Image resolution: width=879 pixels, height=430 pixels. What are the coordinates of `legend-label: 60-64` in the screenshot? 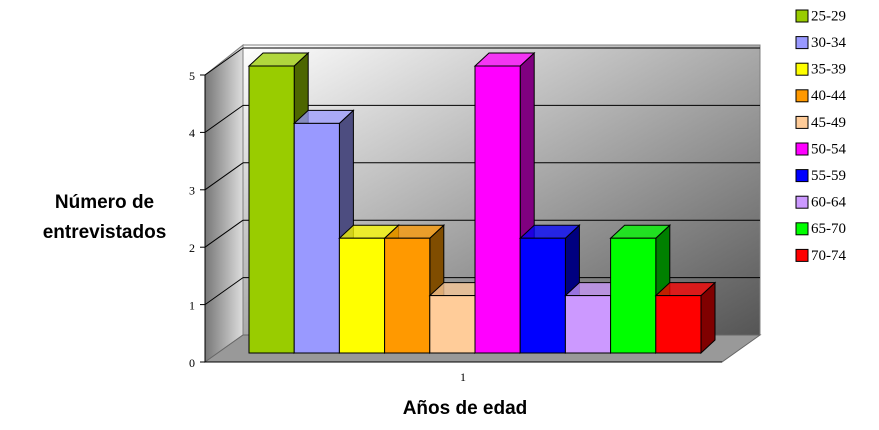 It's located at (828, 203).